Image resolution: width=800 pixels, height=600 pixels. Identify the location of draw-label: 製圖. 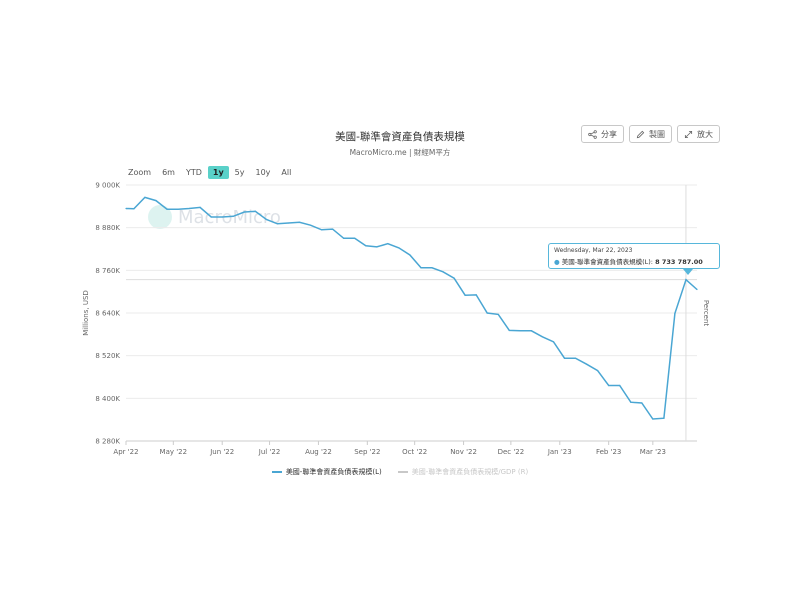
(657, 134).